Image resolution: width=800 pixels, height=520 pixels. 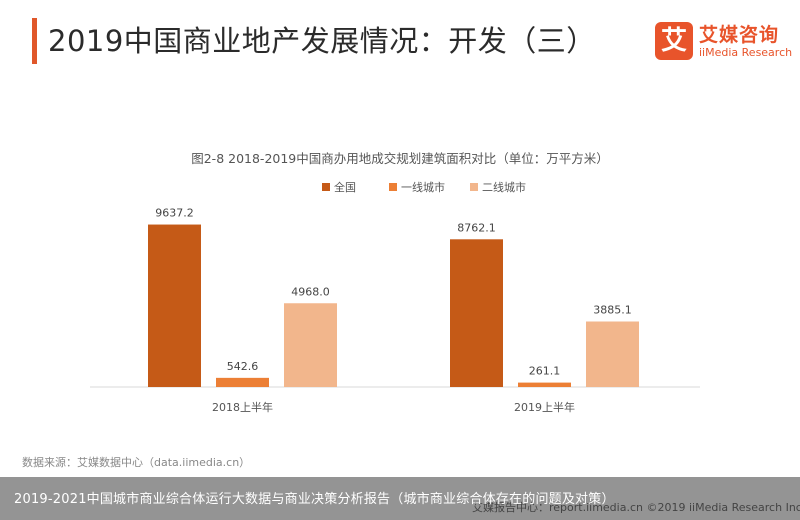 I want to click on data-source: 数据来源：艾媒数据中心（data.iimedia.cn）, so click(x=136, y=462).